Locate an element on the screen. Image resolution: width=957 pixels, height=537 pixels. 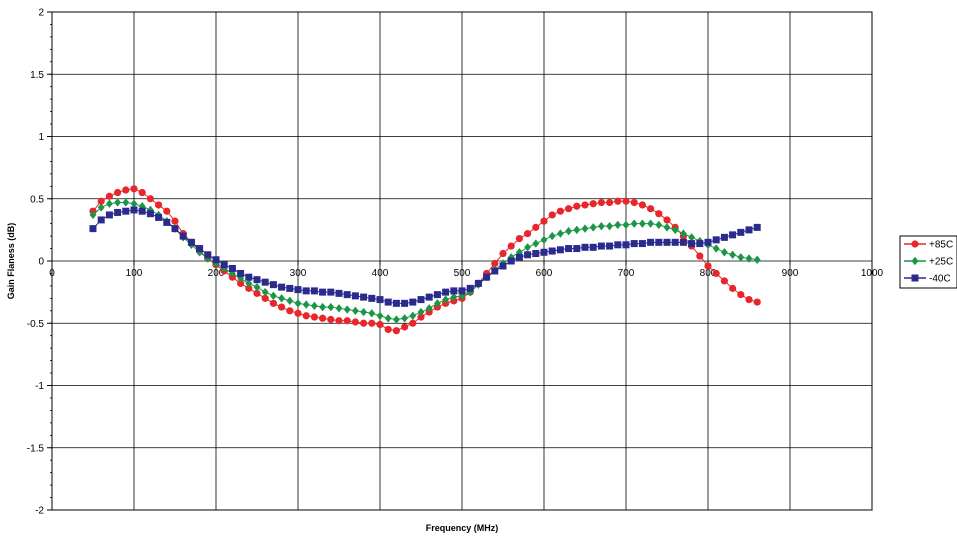
legend-marker is located at coordinates (915, 261).